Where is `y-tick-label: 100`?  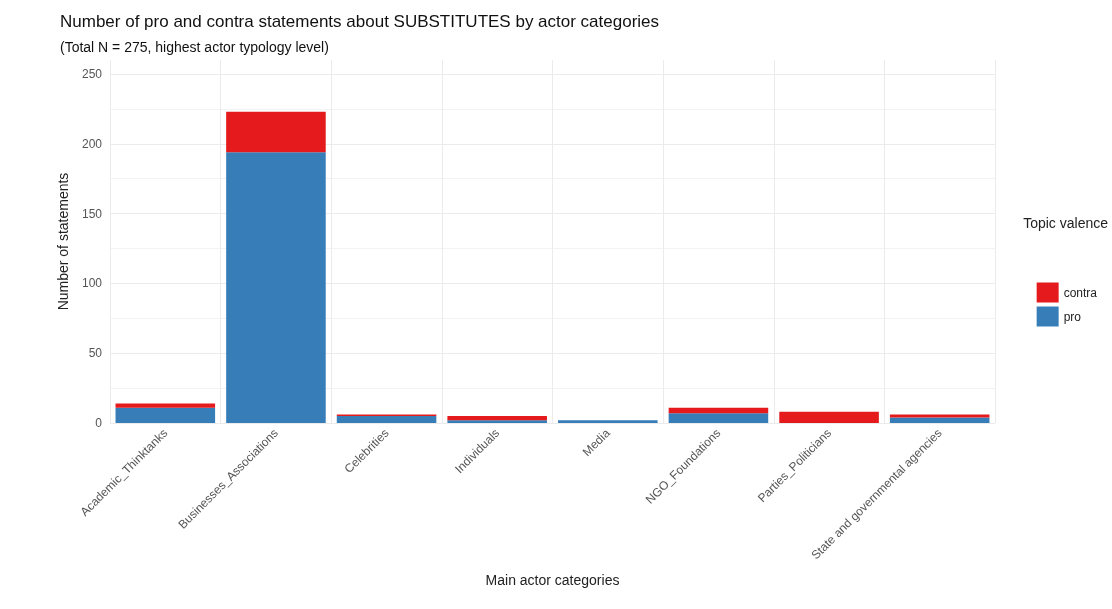
y-tick-label: 100 is located at coordinates (92, 283).